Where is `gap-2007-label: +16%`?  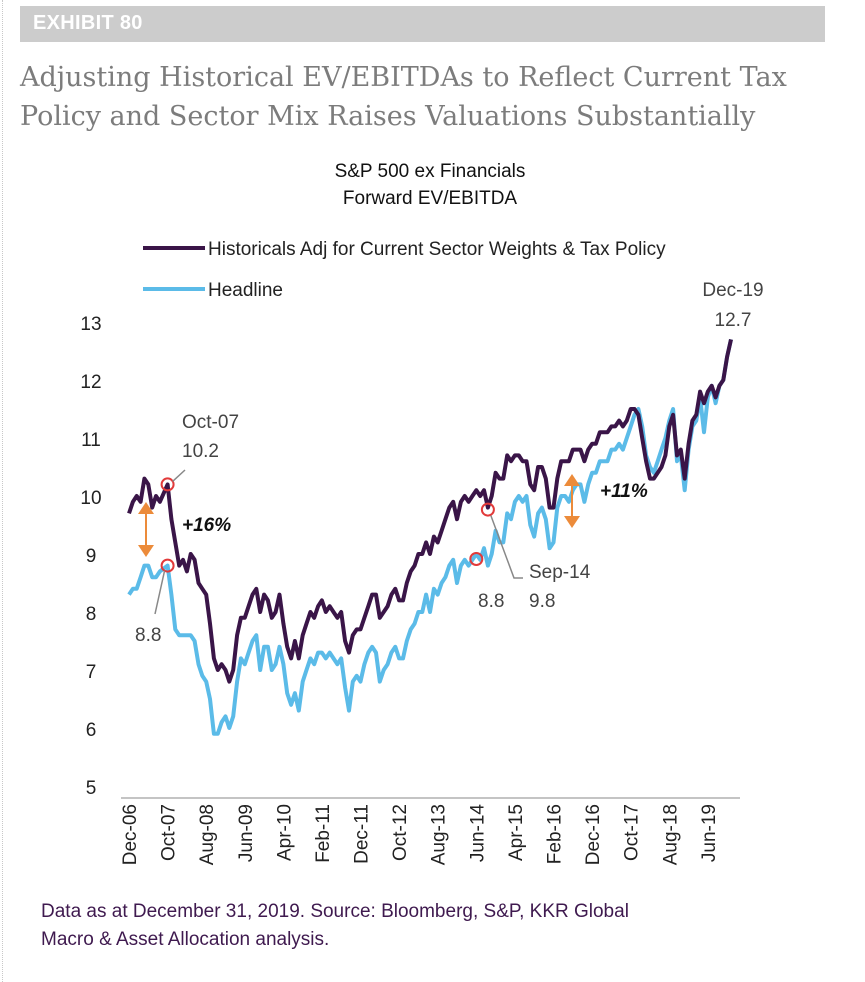
gap-2007-label: +16% is located at coordinates (206, 525).